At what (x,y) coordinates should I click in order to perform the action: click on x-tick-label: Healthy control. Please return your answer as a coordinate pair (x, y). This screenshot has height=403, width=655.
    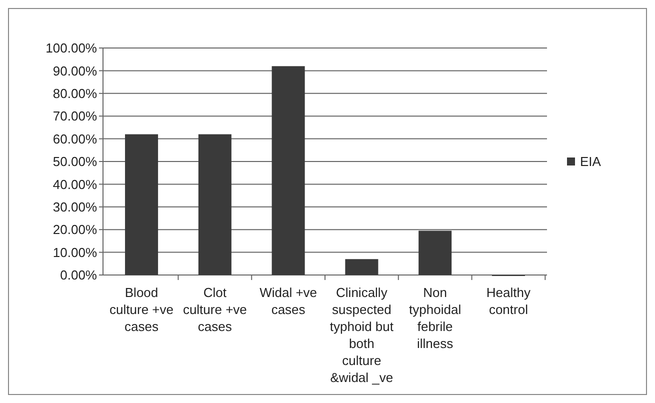
    Looking at the image, I should click on (509, 301).